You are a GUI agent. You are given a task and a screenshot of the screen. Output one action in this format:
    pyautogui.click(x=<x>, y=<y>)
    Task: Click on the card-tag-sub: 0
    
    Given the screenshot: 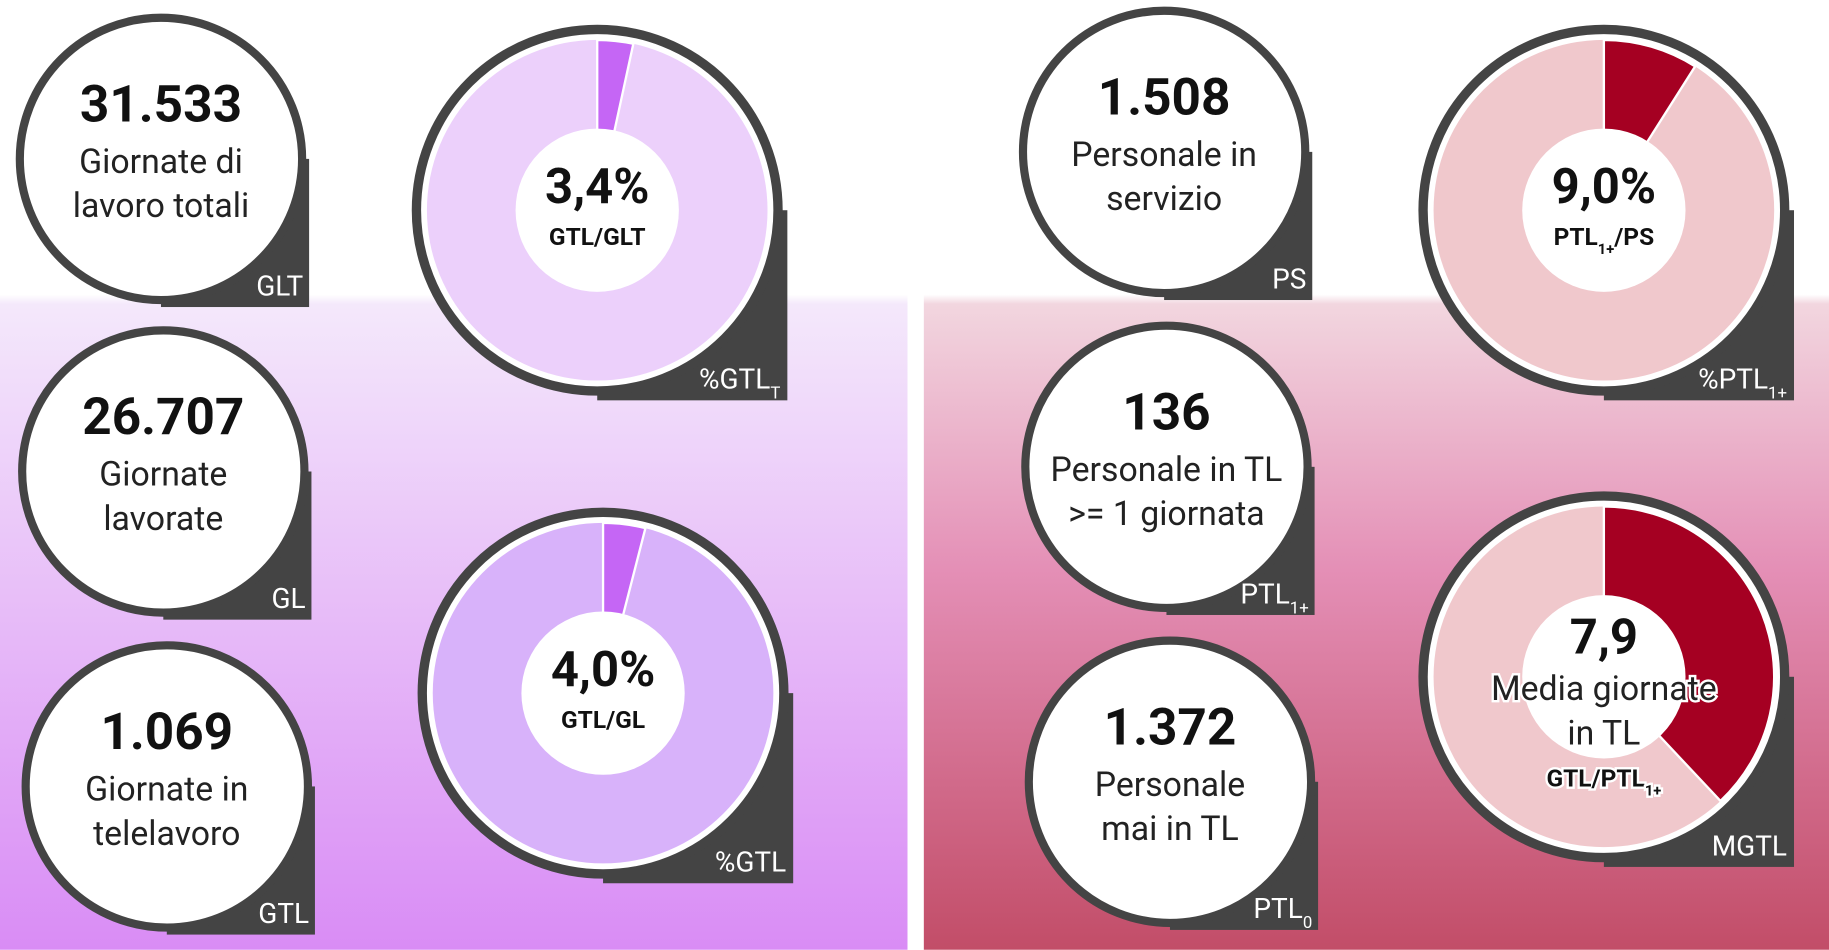 What is the action you would take?
    pyautogui.click(x=1307, y=923)
    